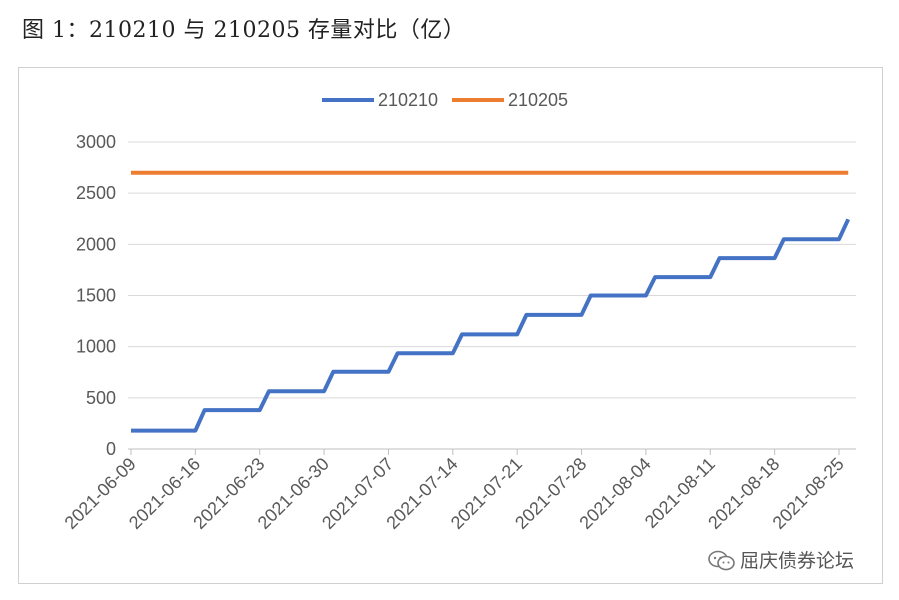 The height and width of the screenshot is (600, 899). What do you see at coordinates (96, 142) in the screenshot?
I see `y-tick-label: 3000` at bounding box center [96, 142].